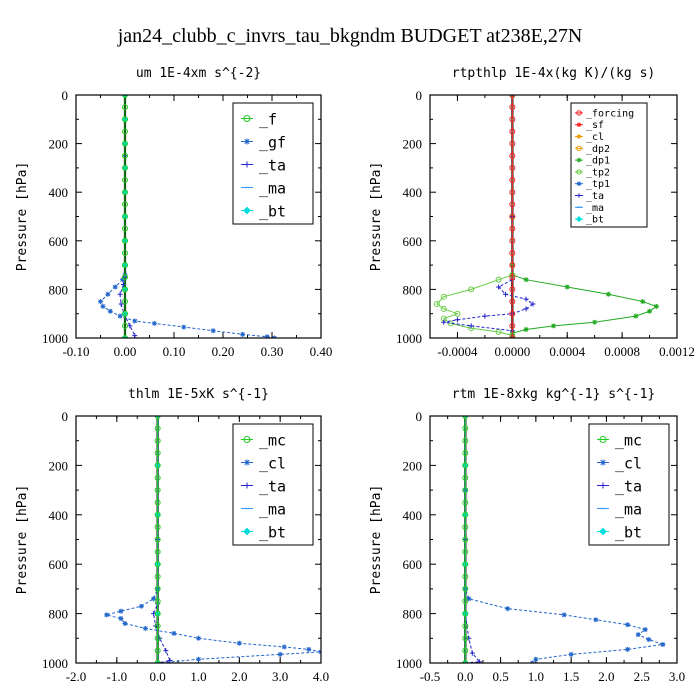  What do you see at coordinates (247, 141) in the screenshot?
I see `legend-marker-gf` at bounding box center [247, 141].